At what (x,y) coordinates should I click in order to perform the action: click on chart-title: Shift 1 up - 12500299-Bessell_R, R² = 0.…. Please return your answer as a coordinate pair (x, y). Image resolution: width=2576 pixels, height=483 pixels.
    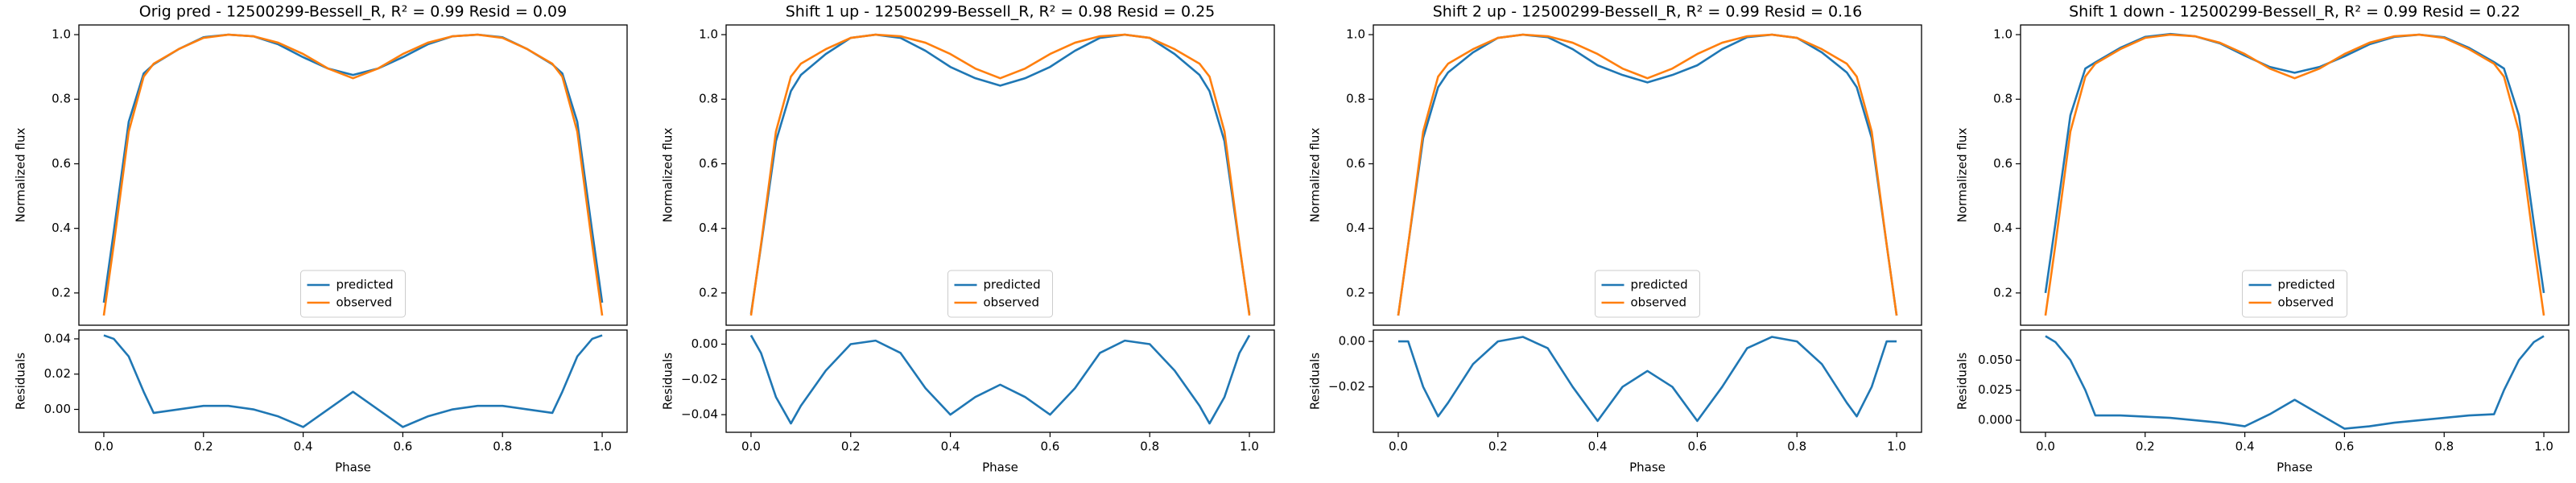
    Looking at the image, I should click on (1001, 12).